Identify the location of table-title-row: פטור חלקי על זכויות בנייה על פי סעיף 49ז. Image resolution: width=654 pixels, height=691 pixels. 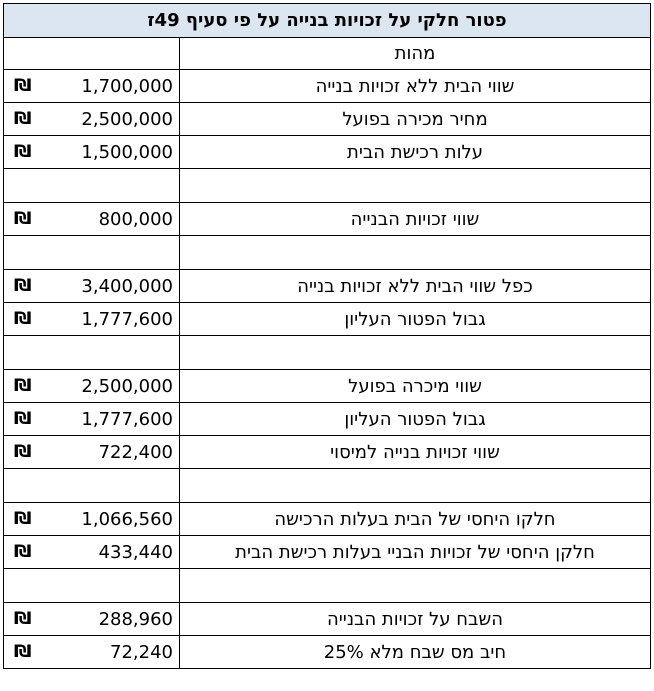
(327, 20).